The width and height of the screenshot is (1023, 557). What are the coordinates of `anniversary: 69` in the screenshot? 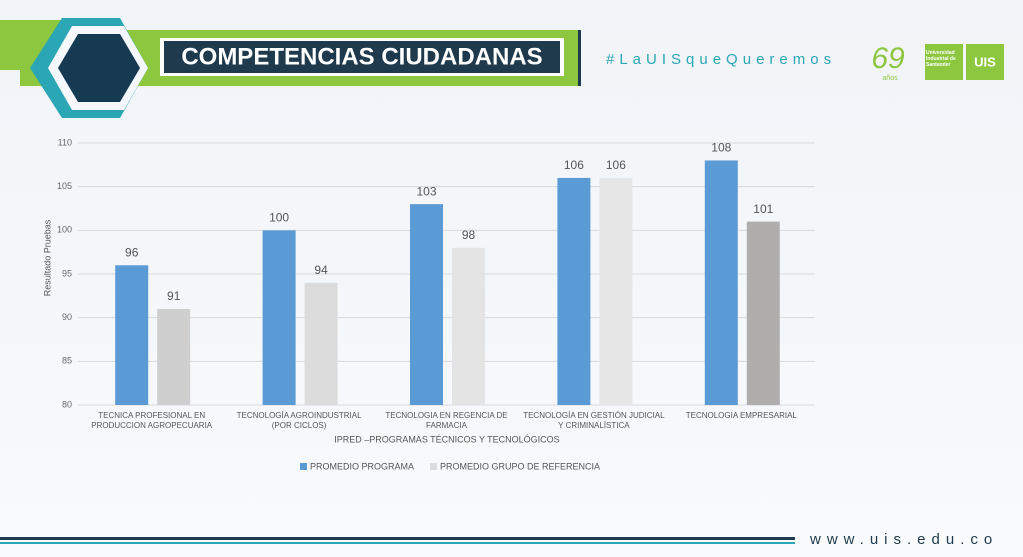 It's located at (888, 58).